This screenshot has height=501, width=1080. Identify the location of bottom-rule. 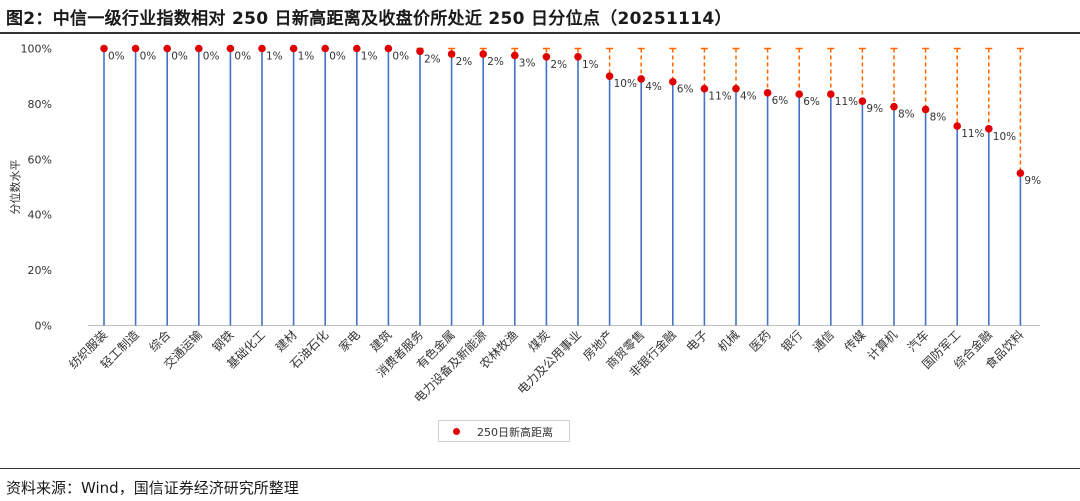
(540, 468).